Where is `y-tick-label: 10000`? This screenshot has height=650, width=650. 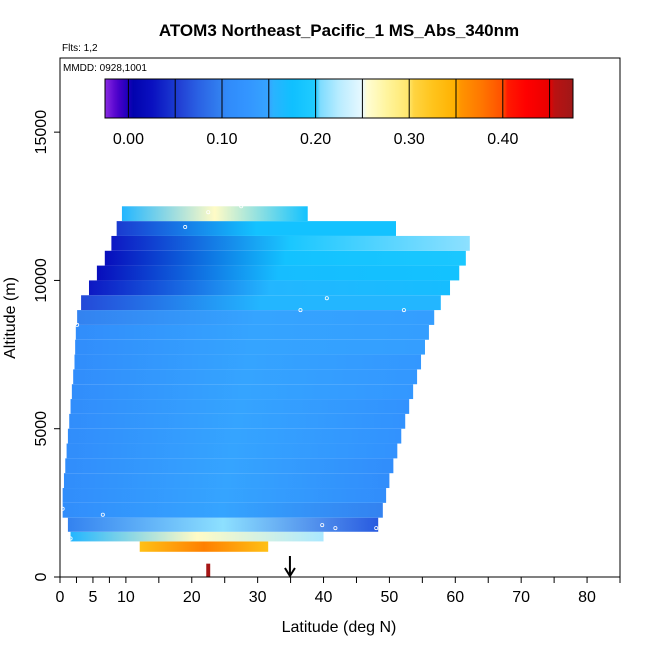
y-tick-label: 10000 is located at coordinates (41, 280).